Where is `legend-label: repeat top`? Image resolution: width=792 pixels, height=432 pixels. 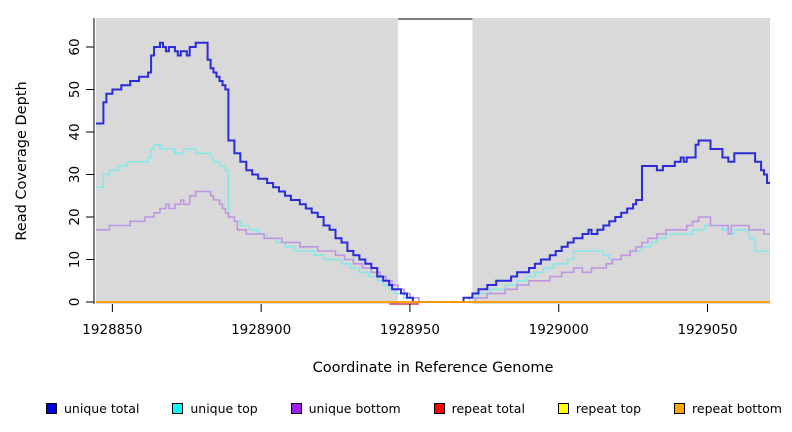 legend-label: repeat top is located at coordinates (608, 408).